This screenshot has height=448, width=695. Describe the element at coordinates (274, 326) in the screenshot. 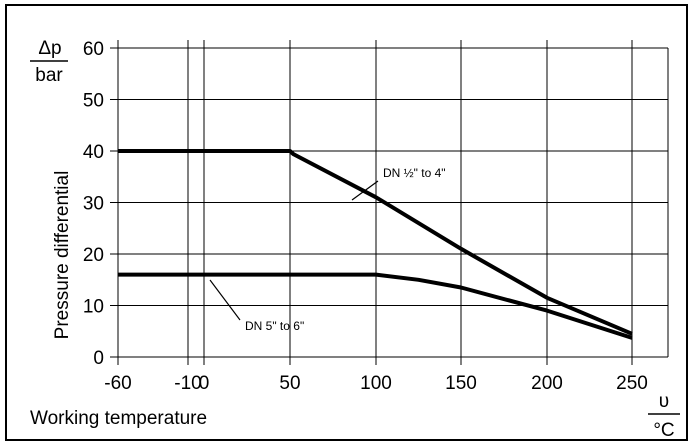

I see `annotation-label-2: DN 5" to 6"` at that location.